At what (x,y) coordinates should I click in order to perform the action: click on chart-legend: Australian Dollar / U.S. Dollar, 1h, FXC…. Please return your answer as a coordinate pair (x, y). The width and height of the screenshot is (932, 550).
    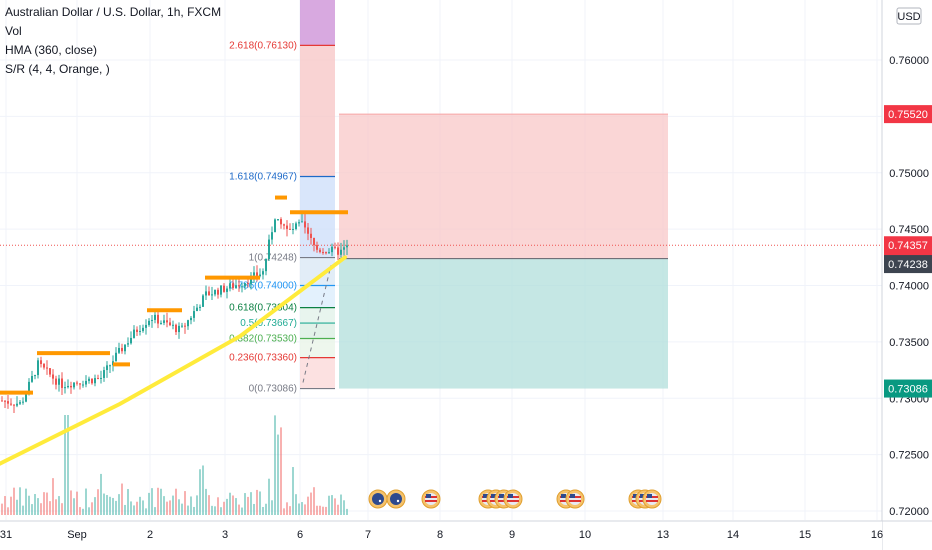
    Looking at the image, I should click on (113, 41).